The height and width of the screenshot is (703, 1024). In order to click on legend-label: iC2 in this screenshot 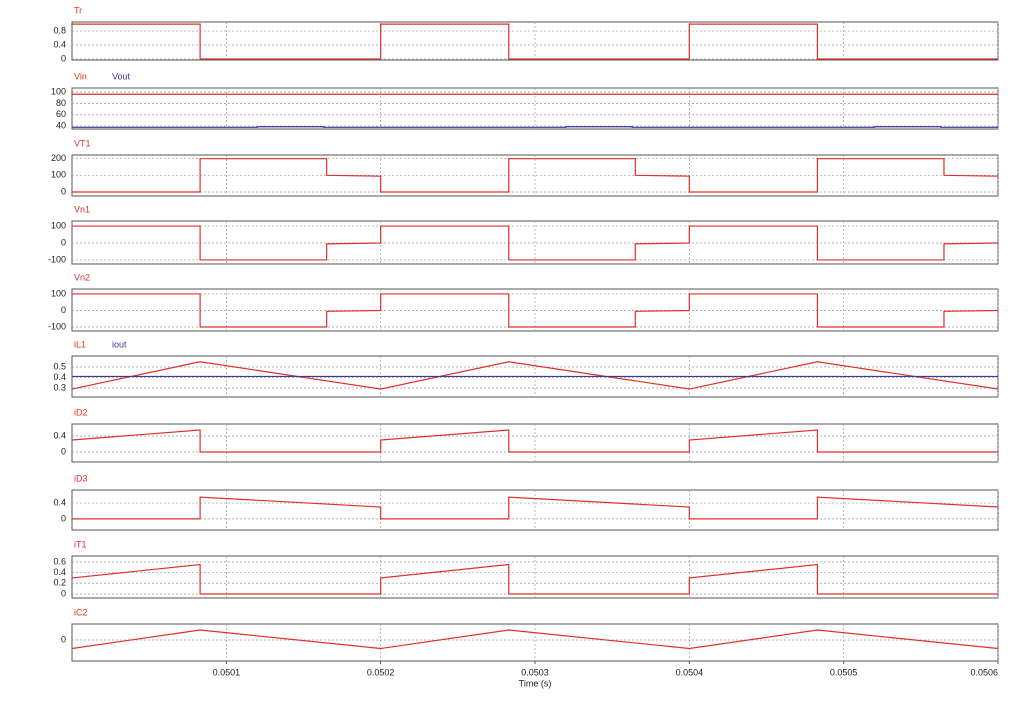, I will do `click(81, 612)`.